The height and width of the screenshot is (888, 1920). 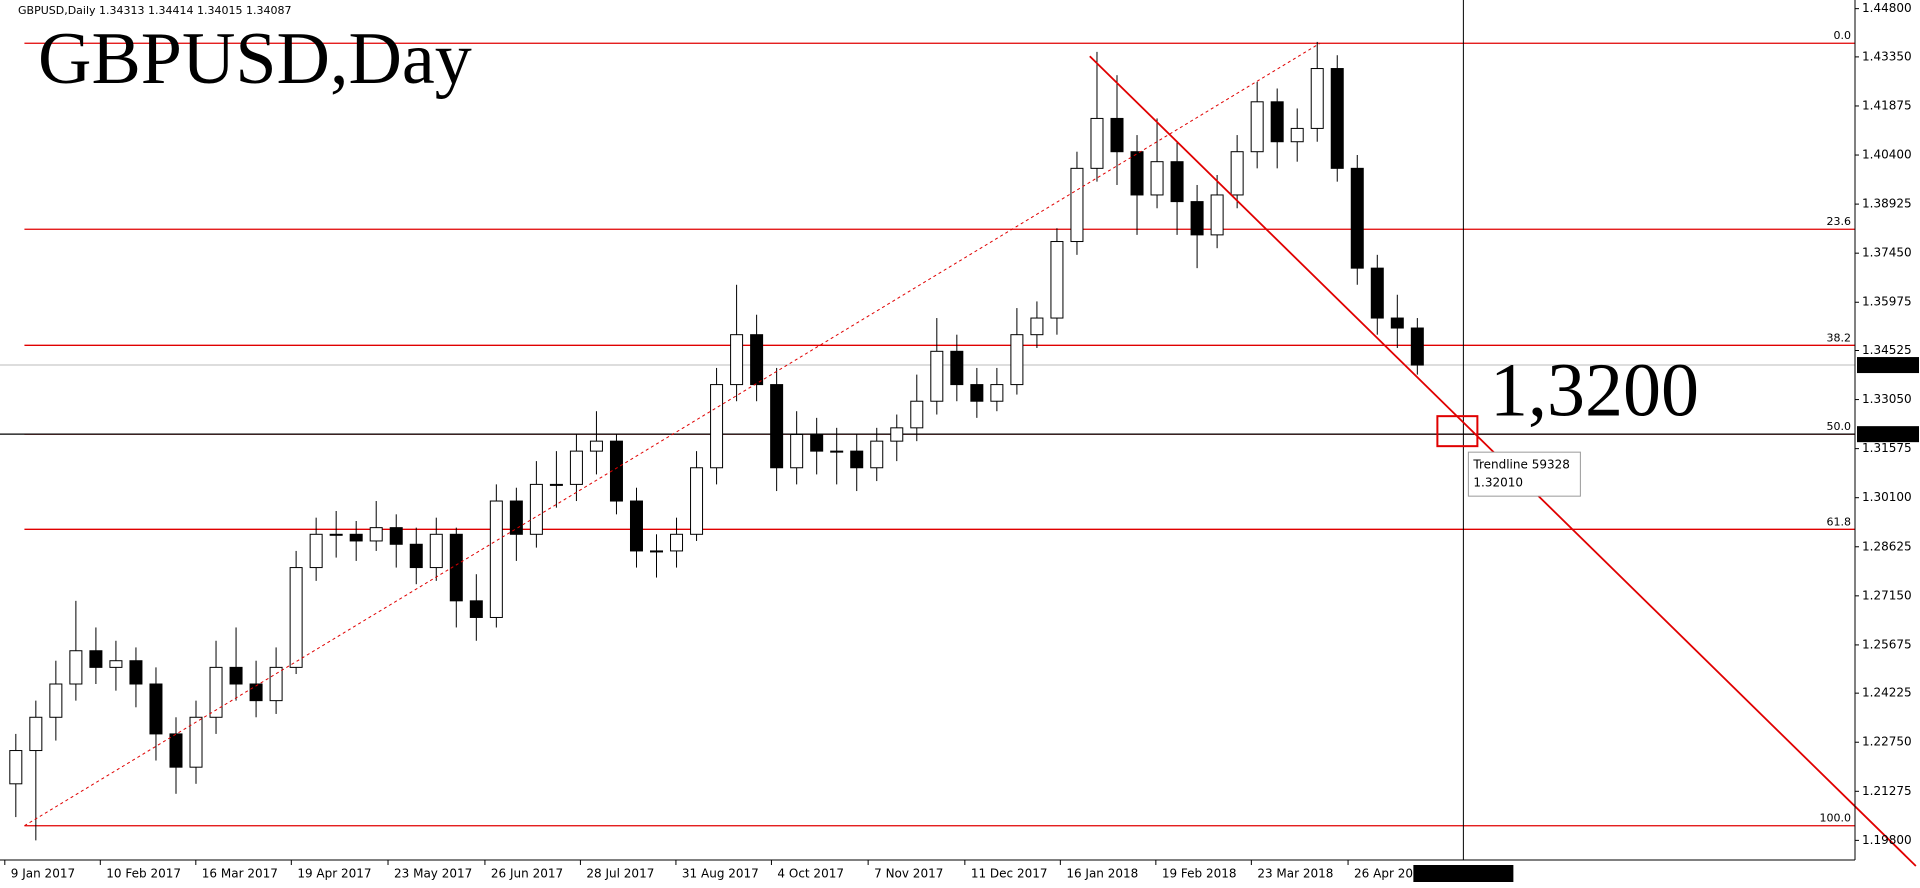 I want to click on chart-title: GBPUSD,Day, so click(x=255, y=59).